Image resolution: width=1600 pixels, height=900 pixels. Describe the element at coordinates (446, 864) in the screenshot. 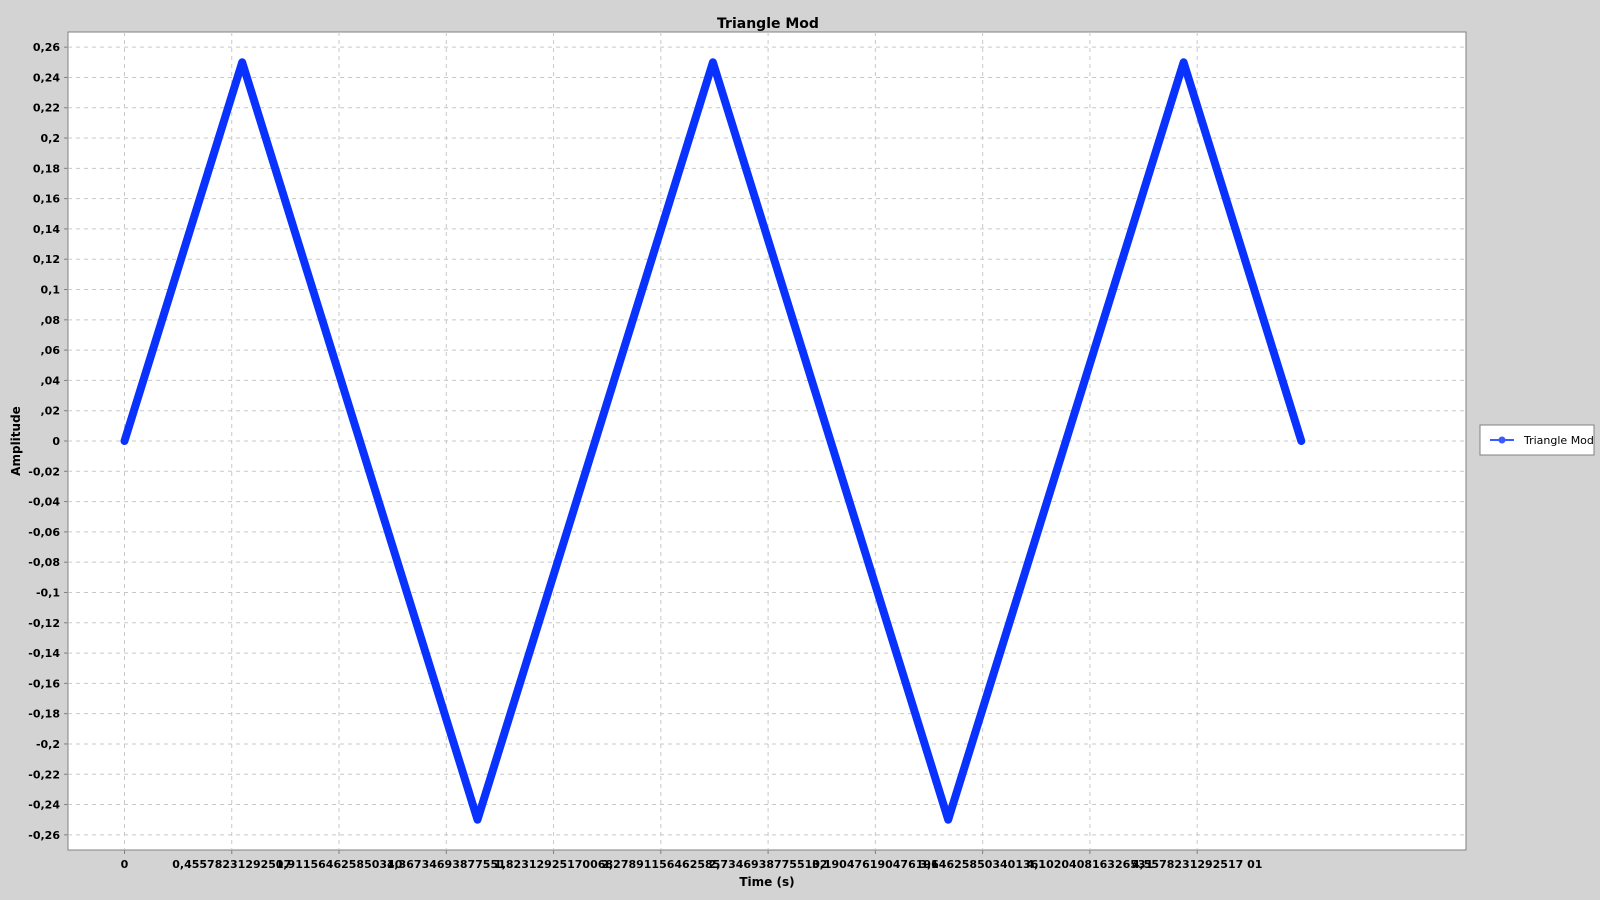

I see `x-tick-label: 1,36734693877551` at that location.